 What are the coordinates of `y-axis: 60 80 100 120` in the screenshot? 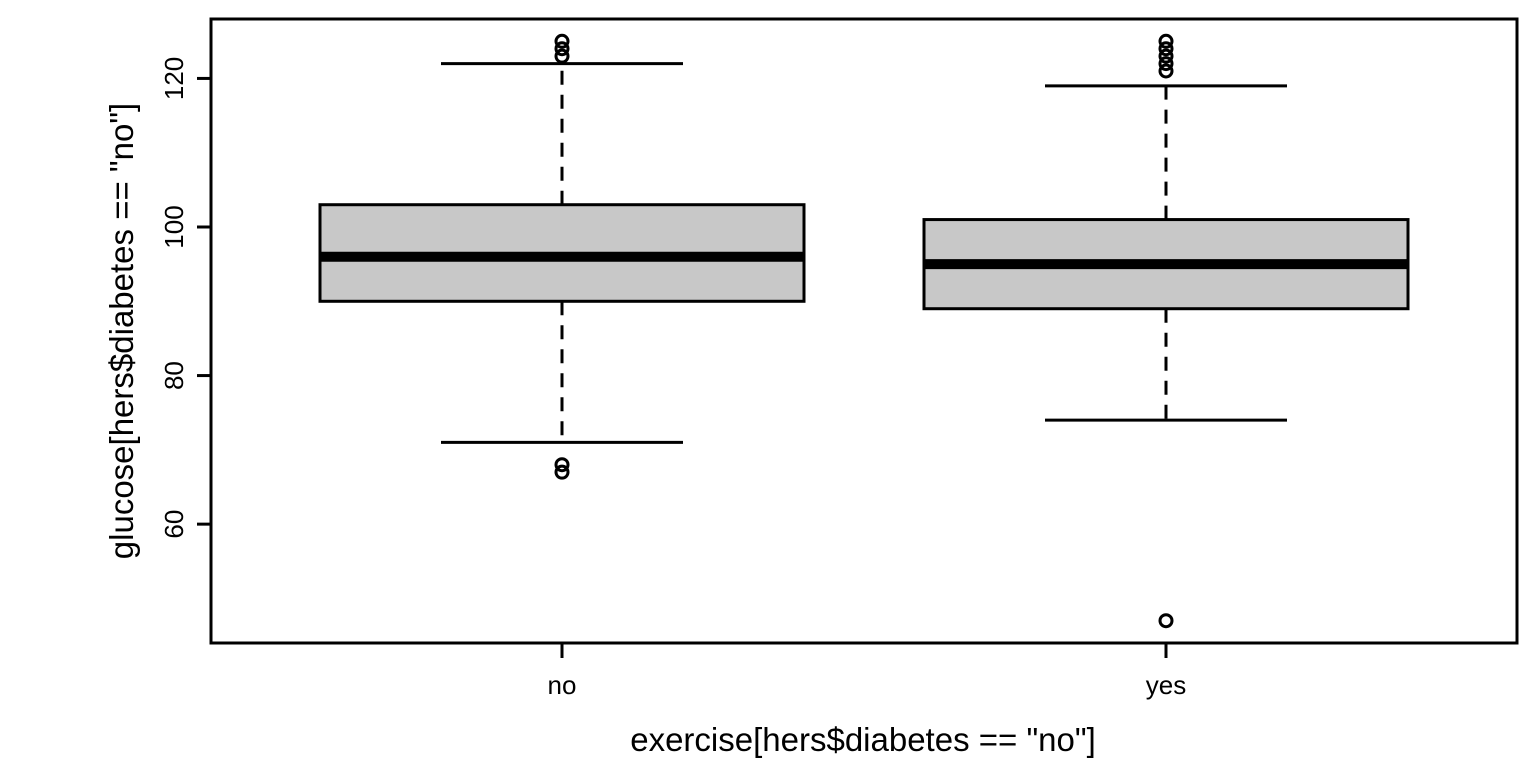 It's located at (185, 298).